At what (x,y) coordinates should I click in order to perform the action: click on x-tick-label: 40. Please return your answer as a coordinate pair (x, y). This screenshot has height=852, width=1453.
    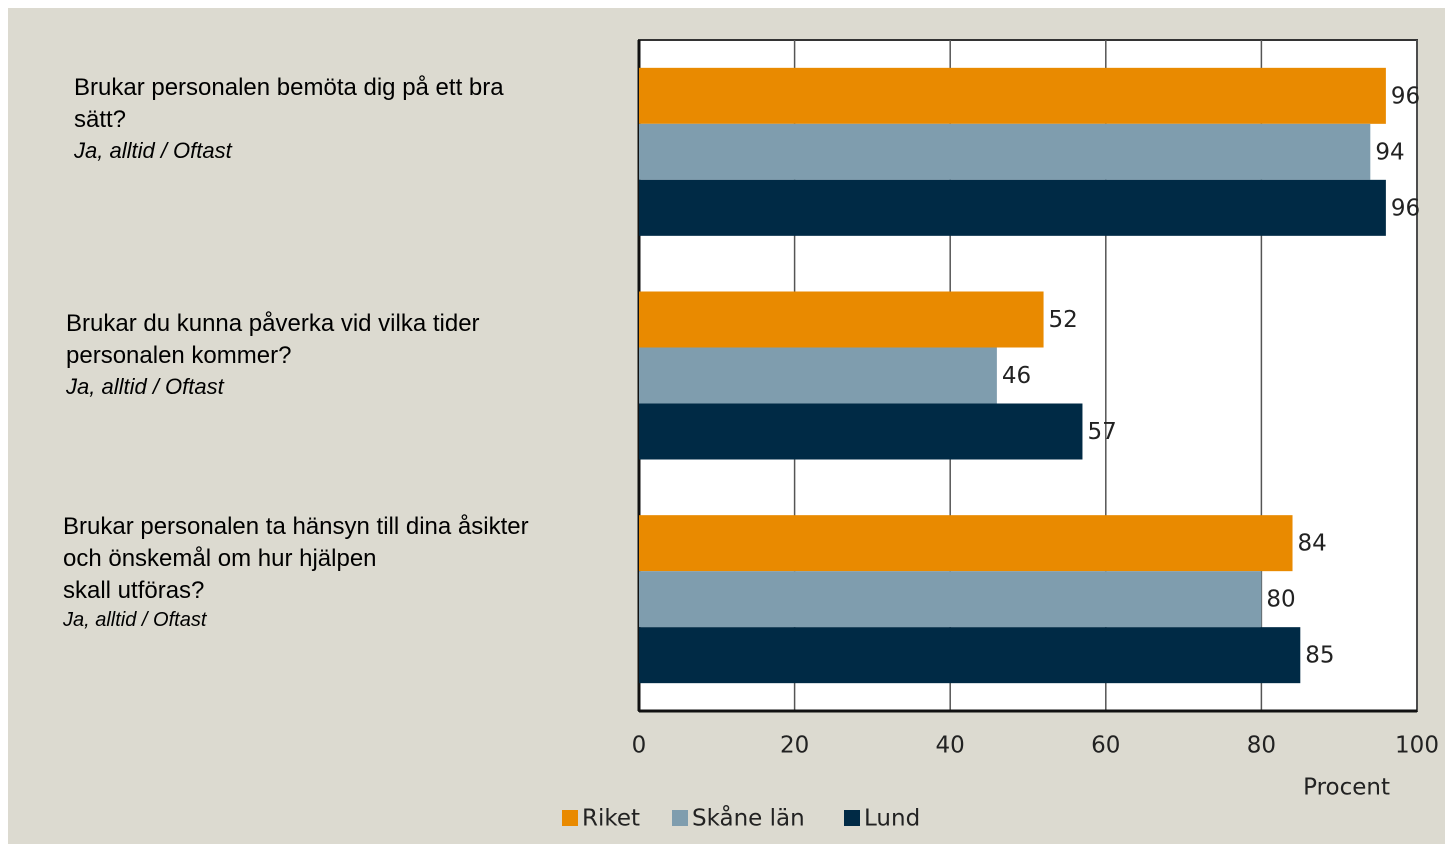
    Looking at the image, I should click on (950, 746).